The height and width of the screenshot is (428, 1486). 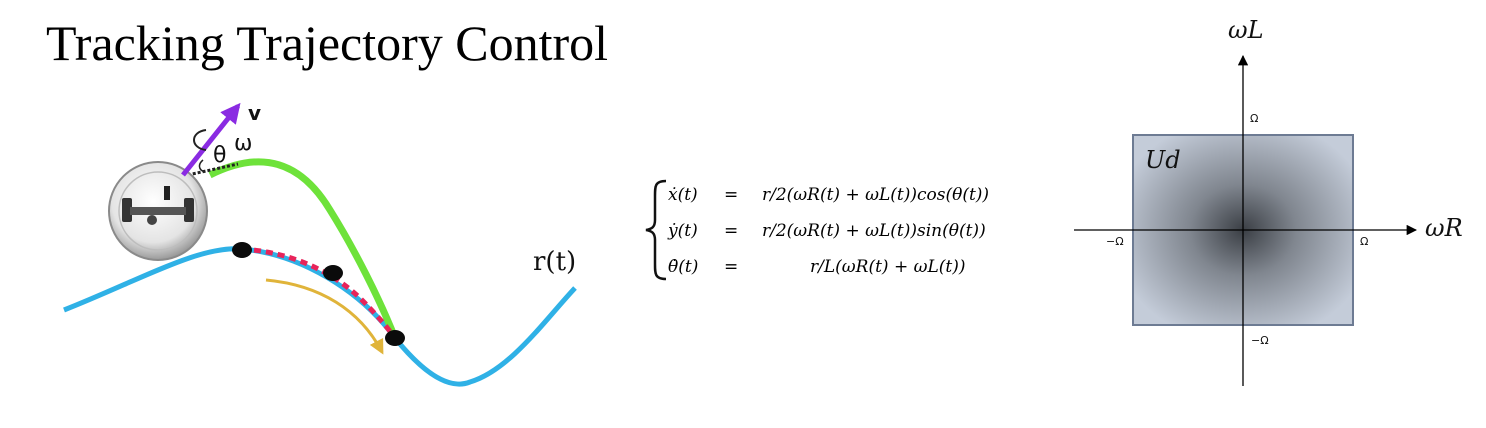 What do you see at coordinates (158, 211) in the screenshot?
I see `robot-icon` at bounding box center [158, 211].